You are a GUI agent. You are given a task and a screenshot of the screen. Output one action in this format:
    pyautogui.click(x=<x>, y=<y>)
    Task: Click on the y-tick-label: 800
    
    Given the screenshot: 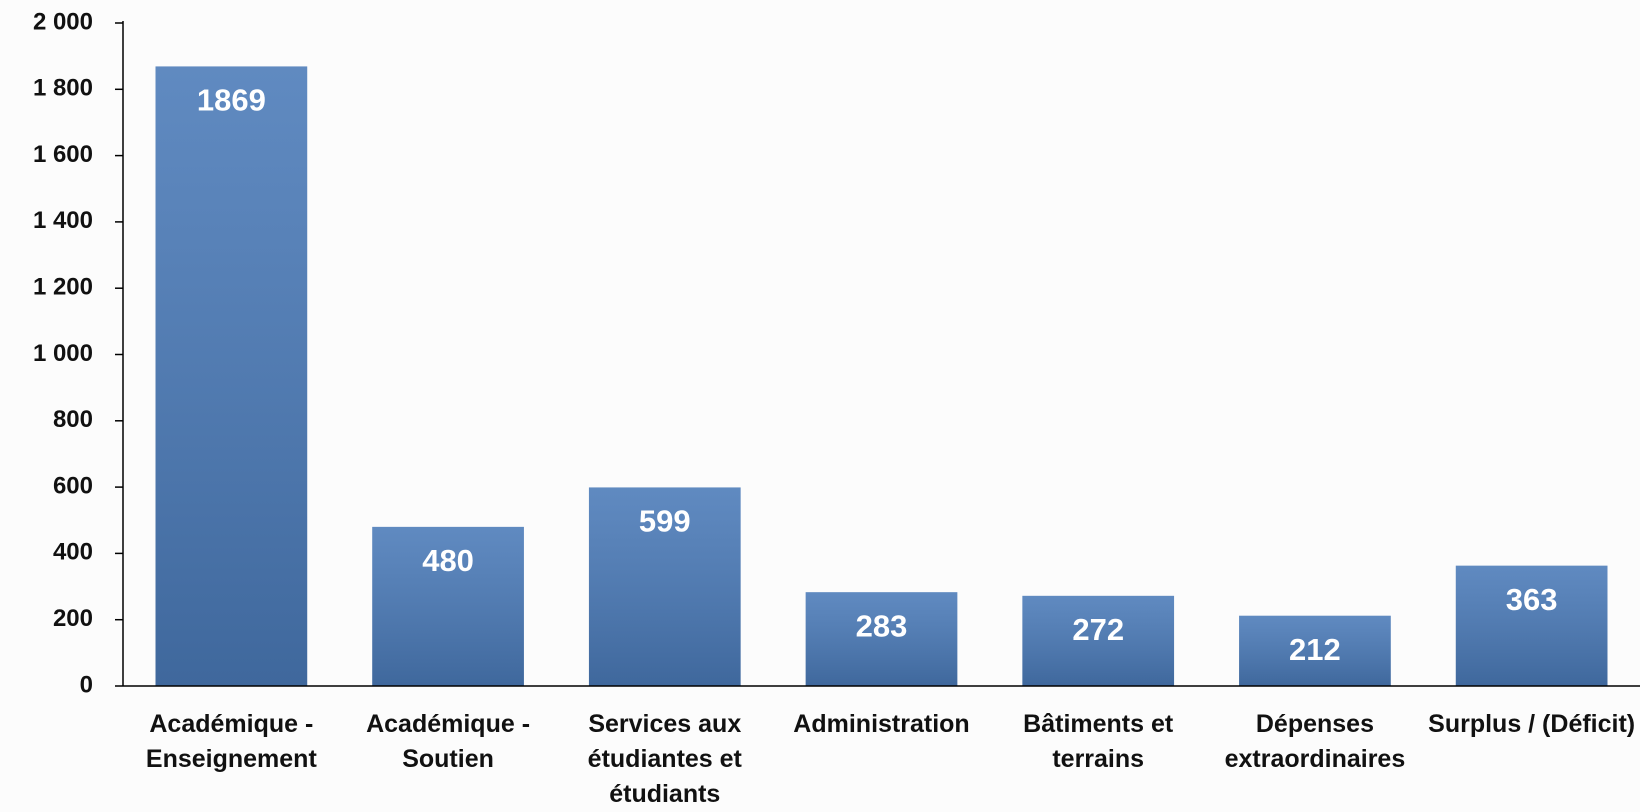 What is the action you would take?
    pyautogui.click(x=73, y=419)
    